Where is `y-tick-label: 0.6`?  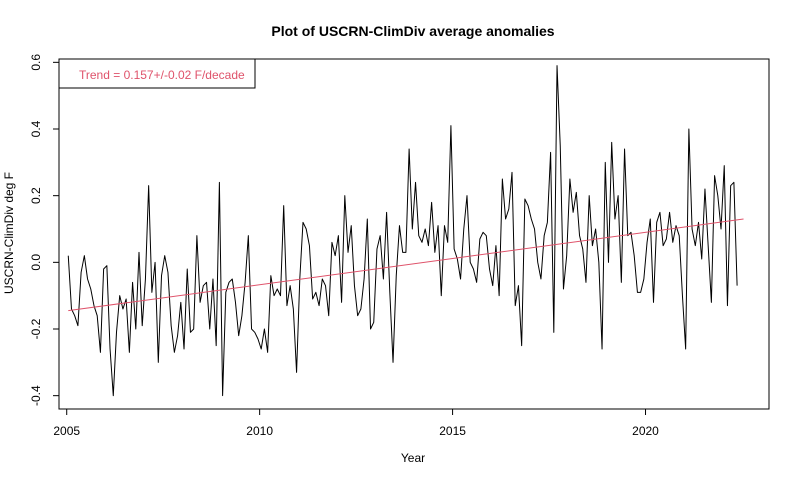
y-tick-label: 0.6 is located at coordinates (36, 62).